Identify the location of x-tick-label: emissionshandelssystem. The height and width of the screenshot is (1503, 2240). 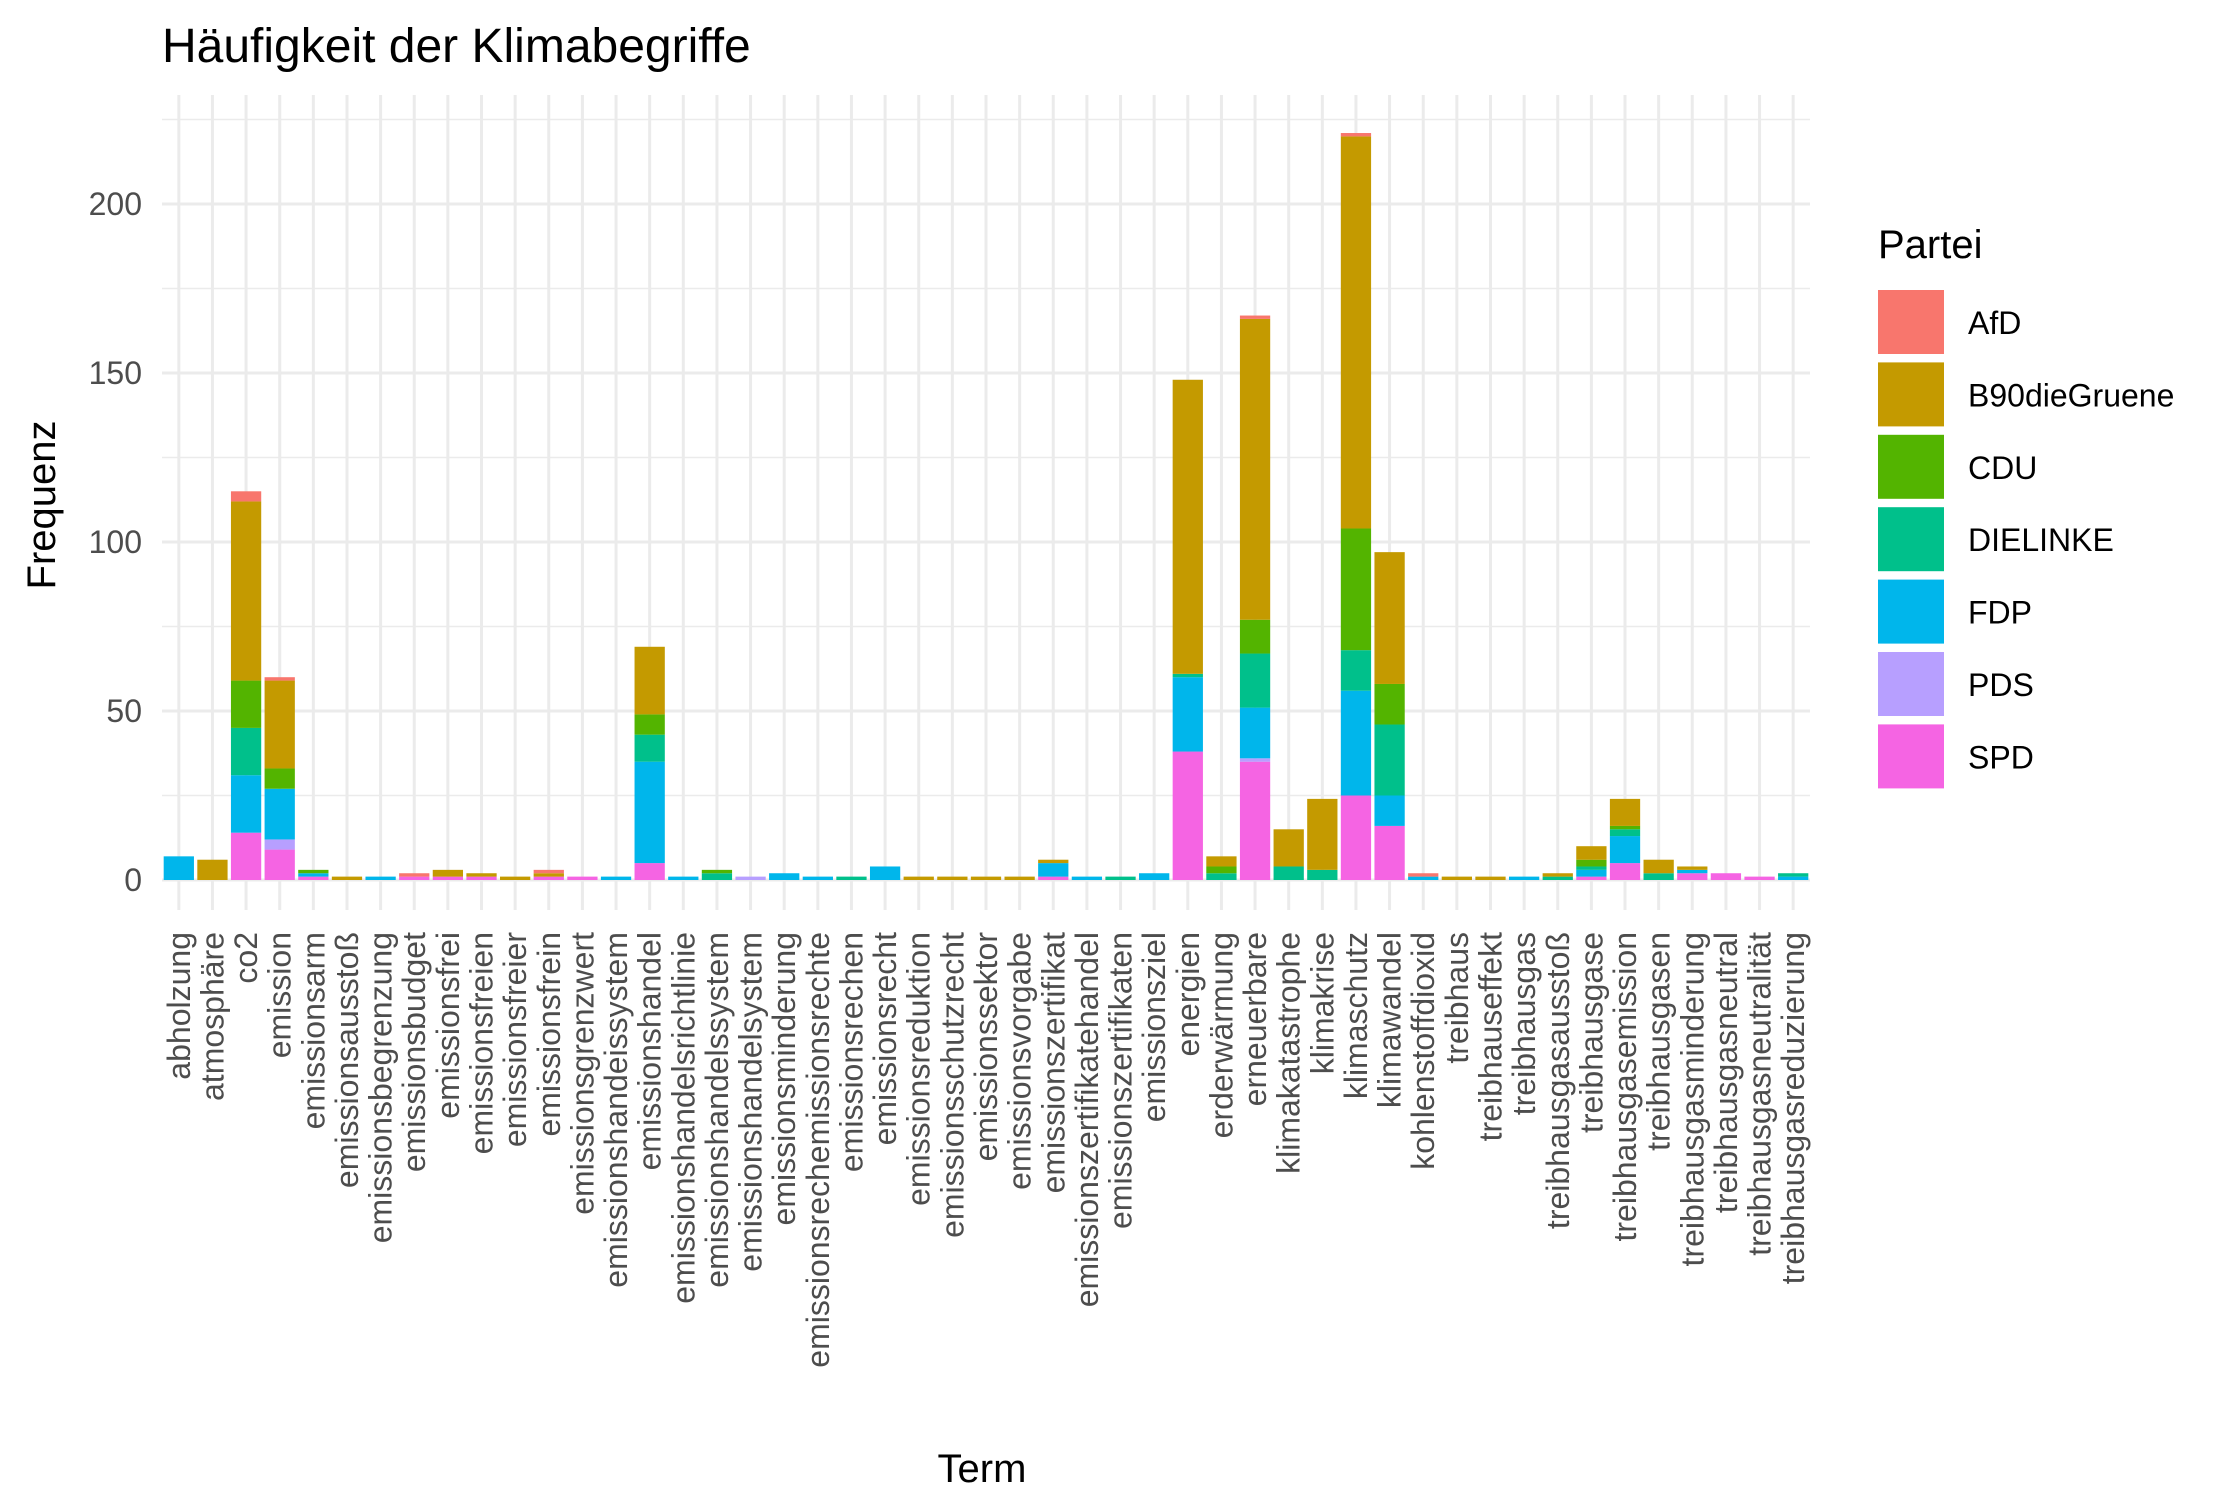
(717, 1110).